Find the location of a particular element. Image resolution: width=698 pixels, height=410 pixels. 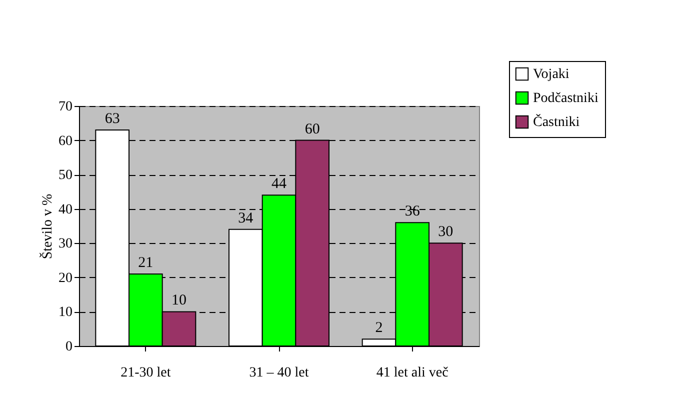

y-tick-label: 40 is located at coordinates (65, 210).